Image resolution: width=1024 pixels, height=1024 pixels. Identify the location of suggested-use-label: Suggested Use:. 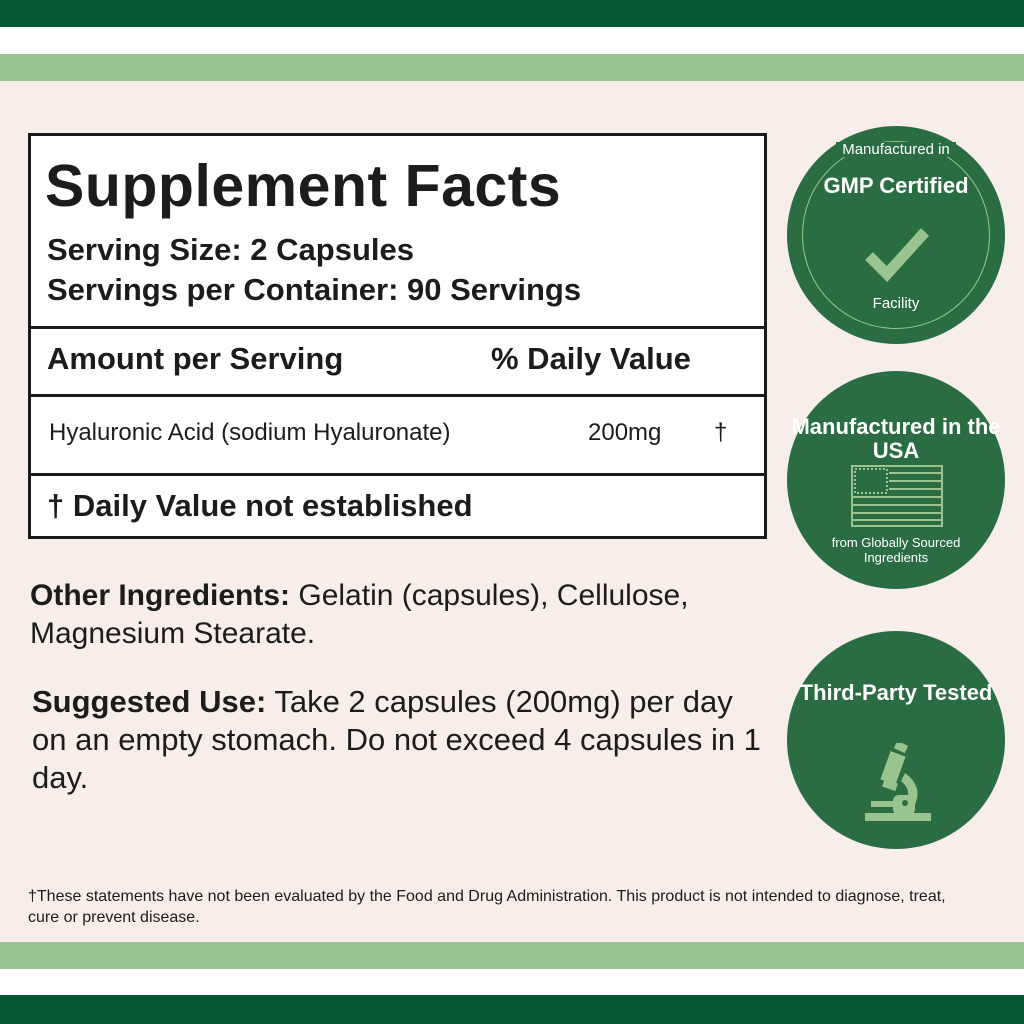
(149, 701).